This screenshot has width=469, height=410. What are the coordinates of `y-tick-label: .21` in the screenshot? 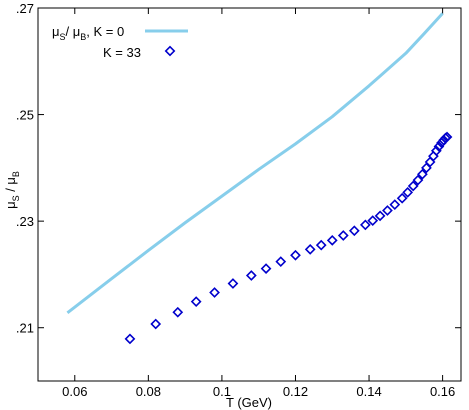 It's located at (25, 328).